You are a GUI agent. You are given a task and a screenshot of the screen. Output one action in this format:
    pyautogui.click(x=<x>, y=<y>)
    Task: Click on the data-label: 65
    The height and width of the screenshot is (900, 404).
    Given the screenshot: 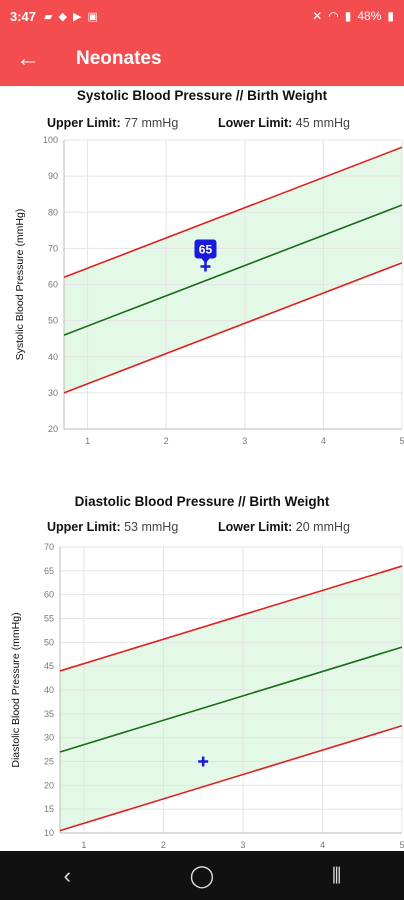 What is the action you would take?
    pyautogui.click(x=206, y=249)
    